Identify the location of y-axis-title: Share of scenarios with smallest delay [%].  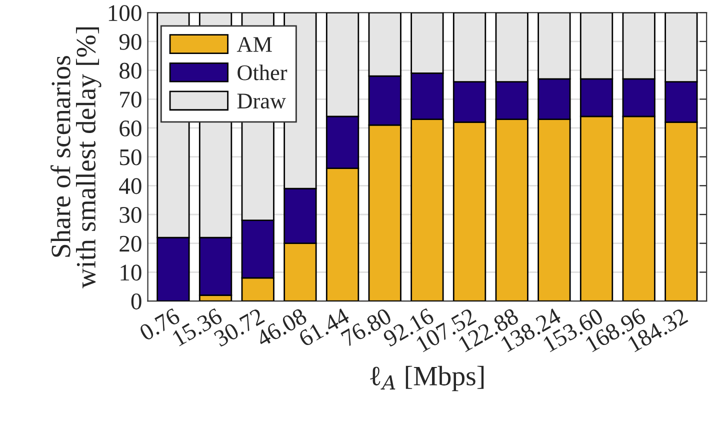
(76, 157).